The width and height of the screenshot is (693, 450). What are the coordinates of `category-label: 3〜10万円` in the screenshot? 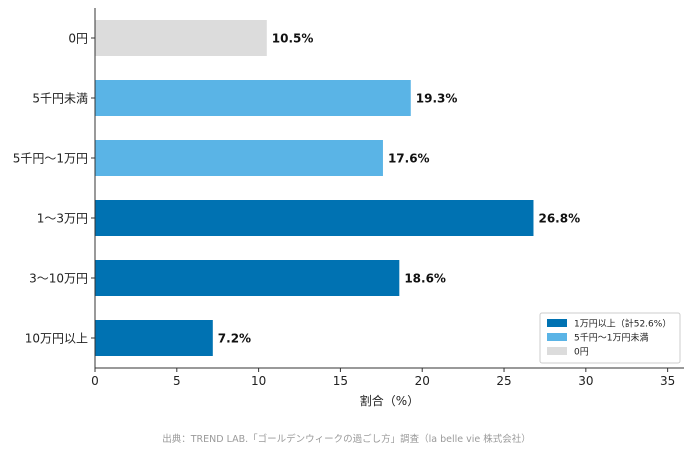 It's located at (58, 279).